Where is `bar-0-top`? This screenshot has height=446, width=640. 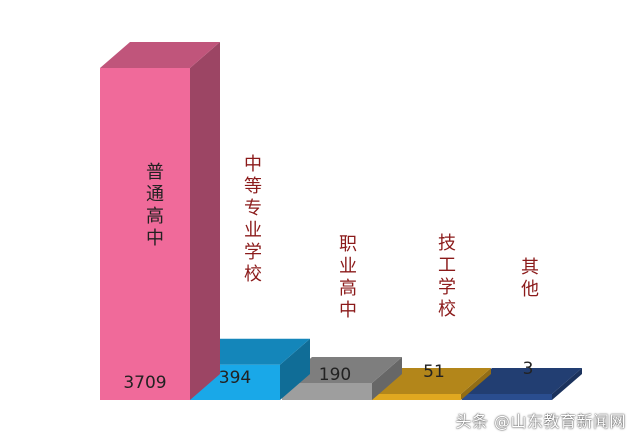 bar-0-top is located at coordinates (160, 55).